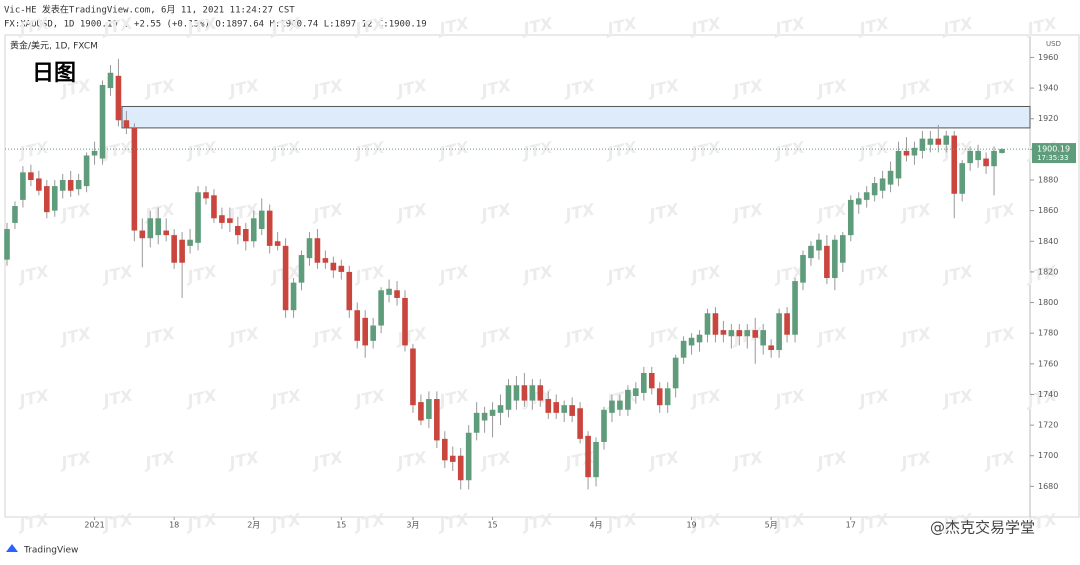  What do you see at coordinates (851, 525) in the screenshot?
I see `x-tick-label: 17` at bounding box center [851, 525].